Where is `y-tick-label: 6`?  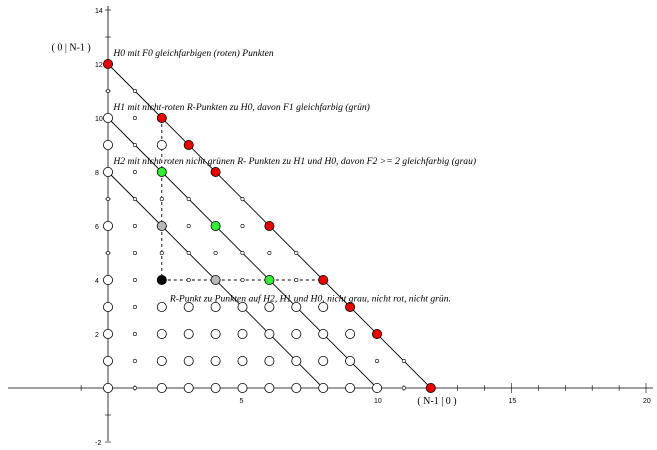
y-tick-label: 6 is located at coordinates (97, 227).